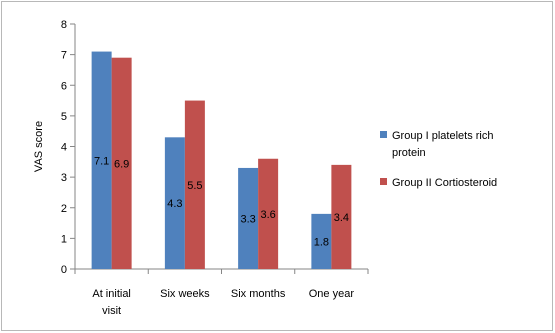  Describe the element at coordinates (64, 56) in the screenshot. I see `y-tick-label: 7` at that location.